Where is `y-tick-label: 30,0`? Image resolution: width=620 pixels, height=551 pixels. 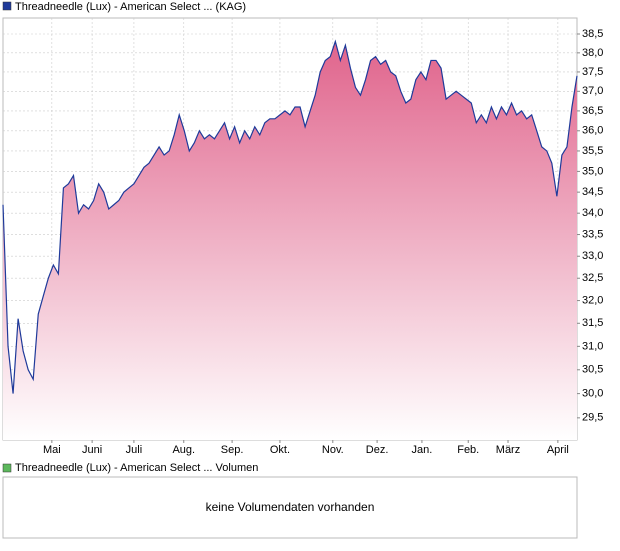
y-tick-label: 30,0 is located at coordinates (592, 394).